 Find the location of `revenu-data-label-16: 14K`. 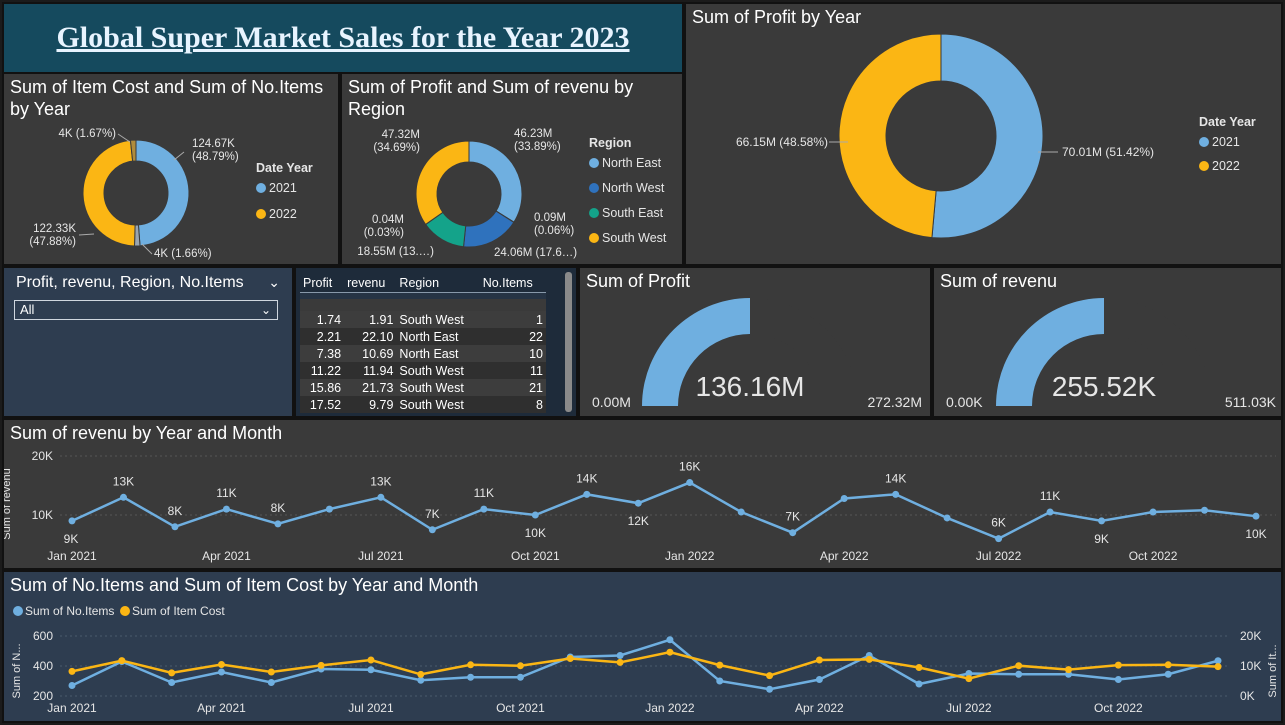

revenu-data-label-16: 14K is located at coordinates (895, 478).